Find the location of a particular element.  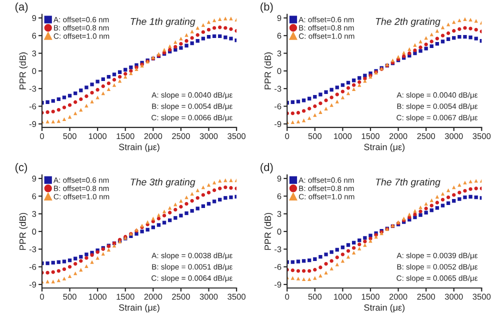

chart-title: The 7th grating is located at coordinates (408, 183).